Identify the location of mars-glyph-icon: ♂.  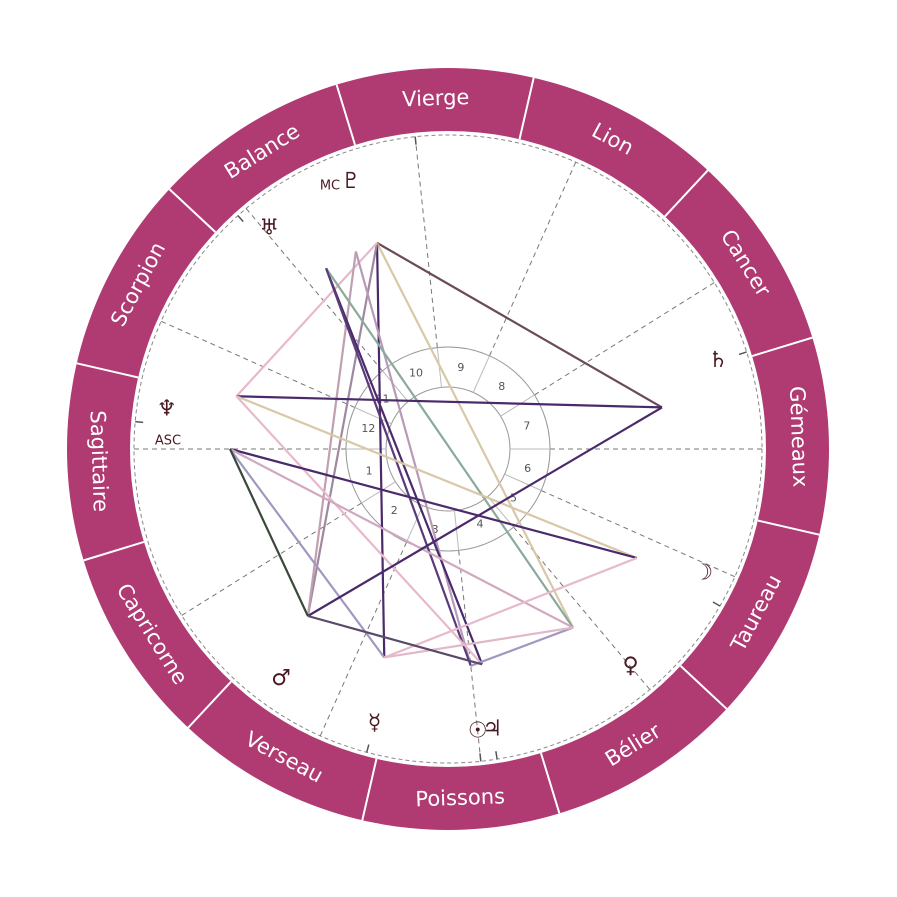
(281, 678).